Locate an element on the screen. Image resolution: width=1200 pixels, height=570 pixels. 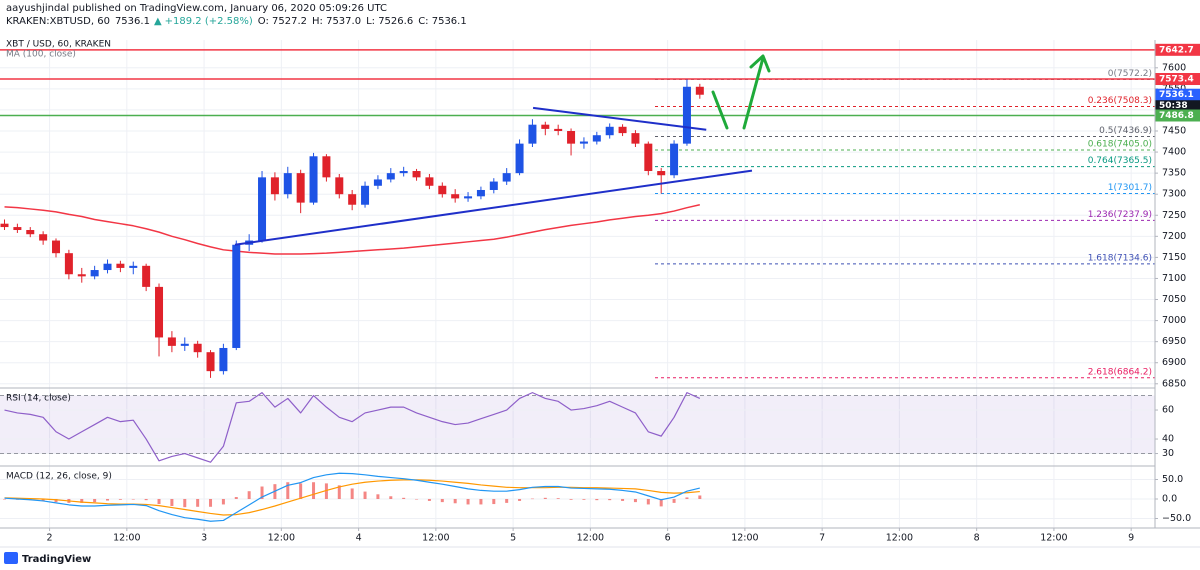
y-tick-label: 0.0 is located at coordinates (1169, 498).